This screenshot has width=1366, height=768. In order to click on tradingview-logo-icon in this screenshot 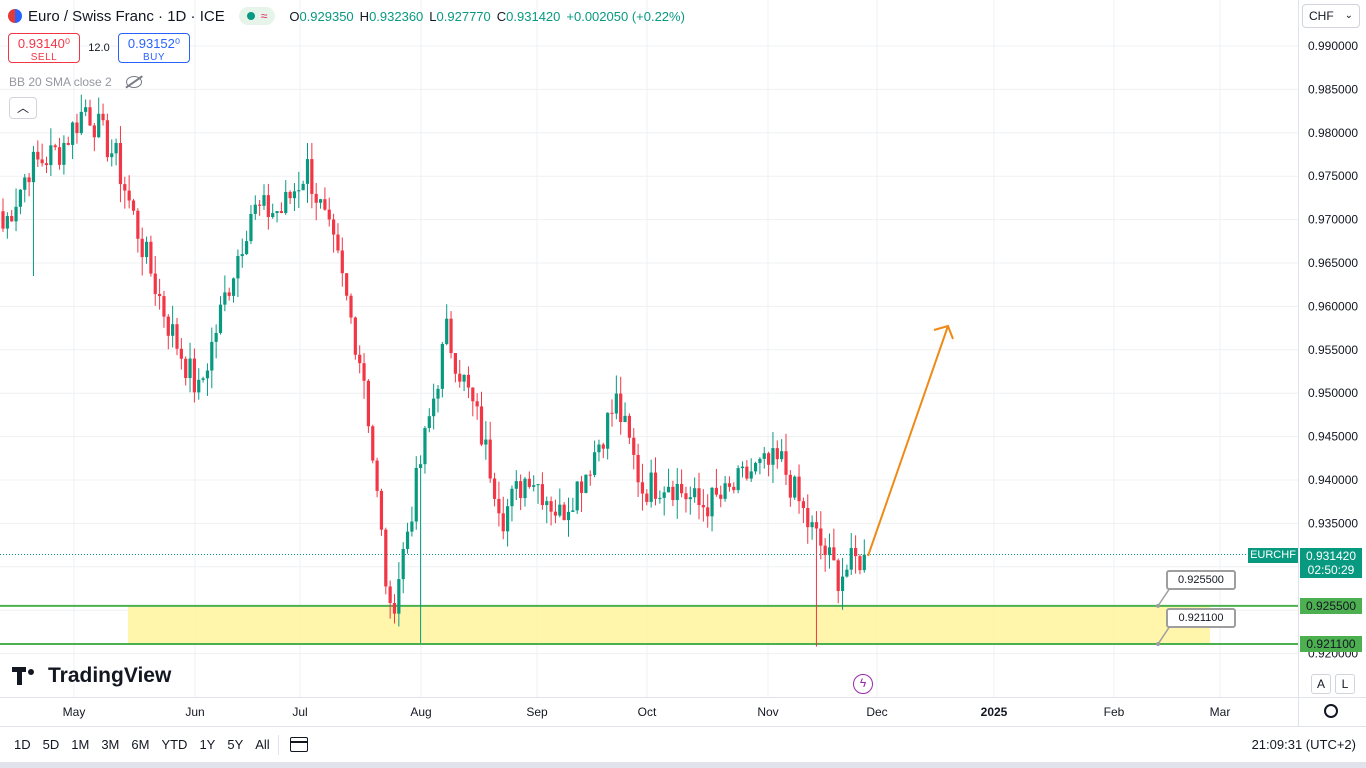, I will do `click(27, 676)`.